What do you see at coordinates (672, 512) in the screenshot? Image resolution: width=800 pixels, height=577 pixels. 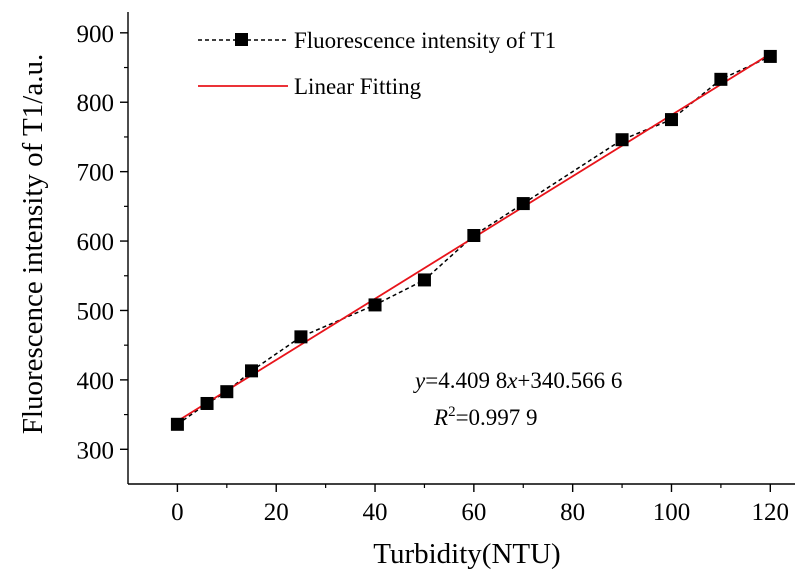 I see `x-tick-label: 100` at bounding box center [672, 512].